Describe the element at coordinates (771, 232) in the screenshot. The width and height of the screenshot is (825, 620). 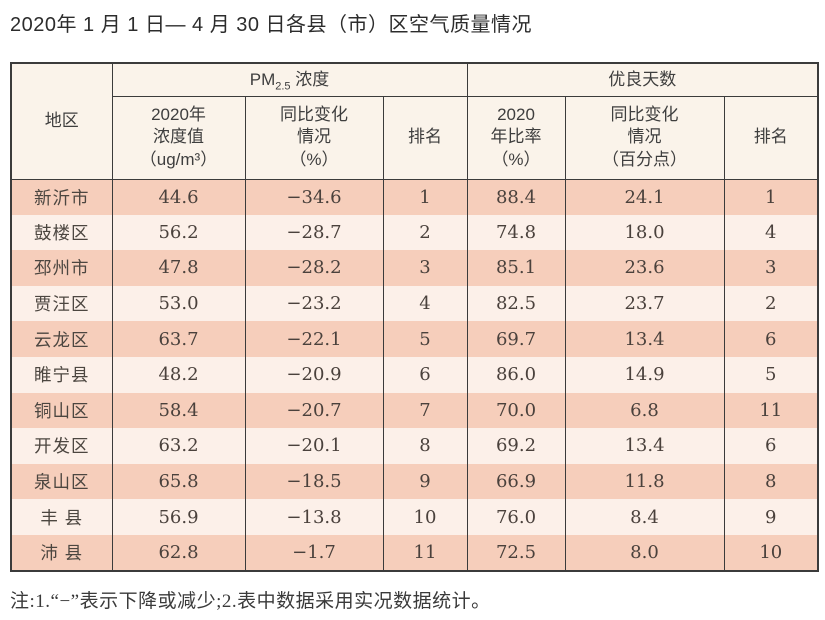
I see `good-rank-cell: 4` at that location.